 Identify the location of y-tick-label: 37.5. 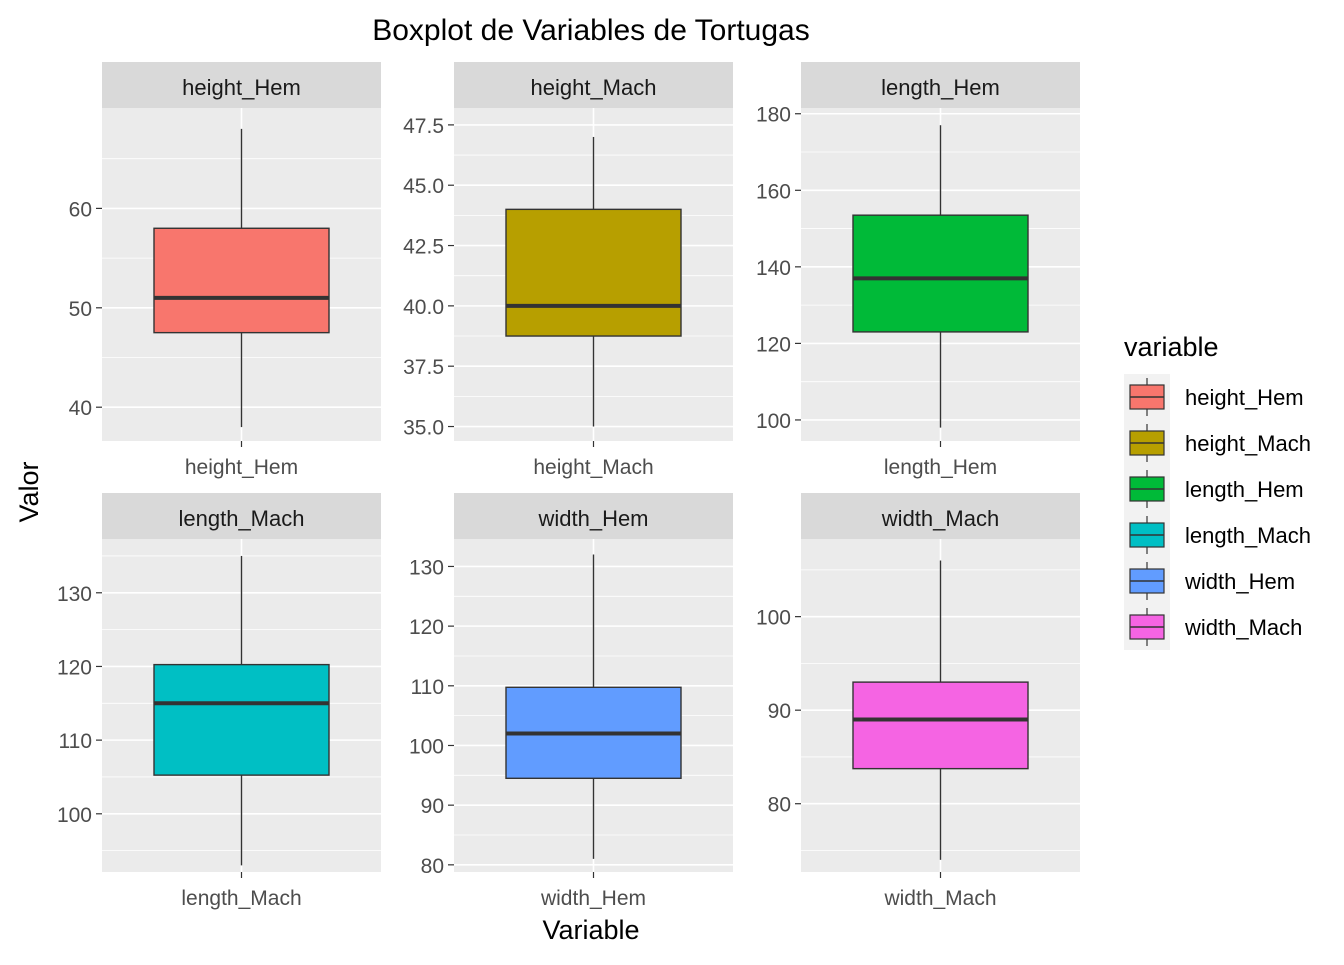
(423, 367).